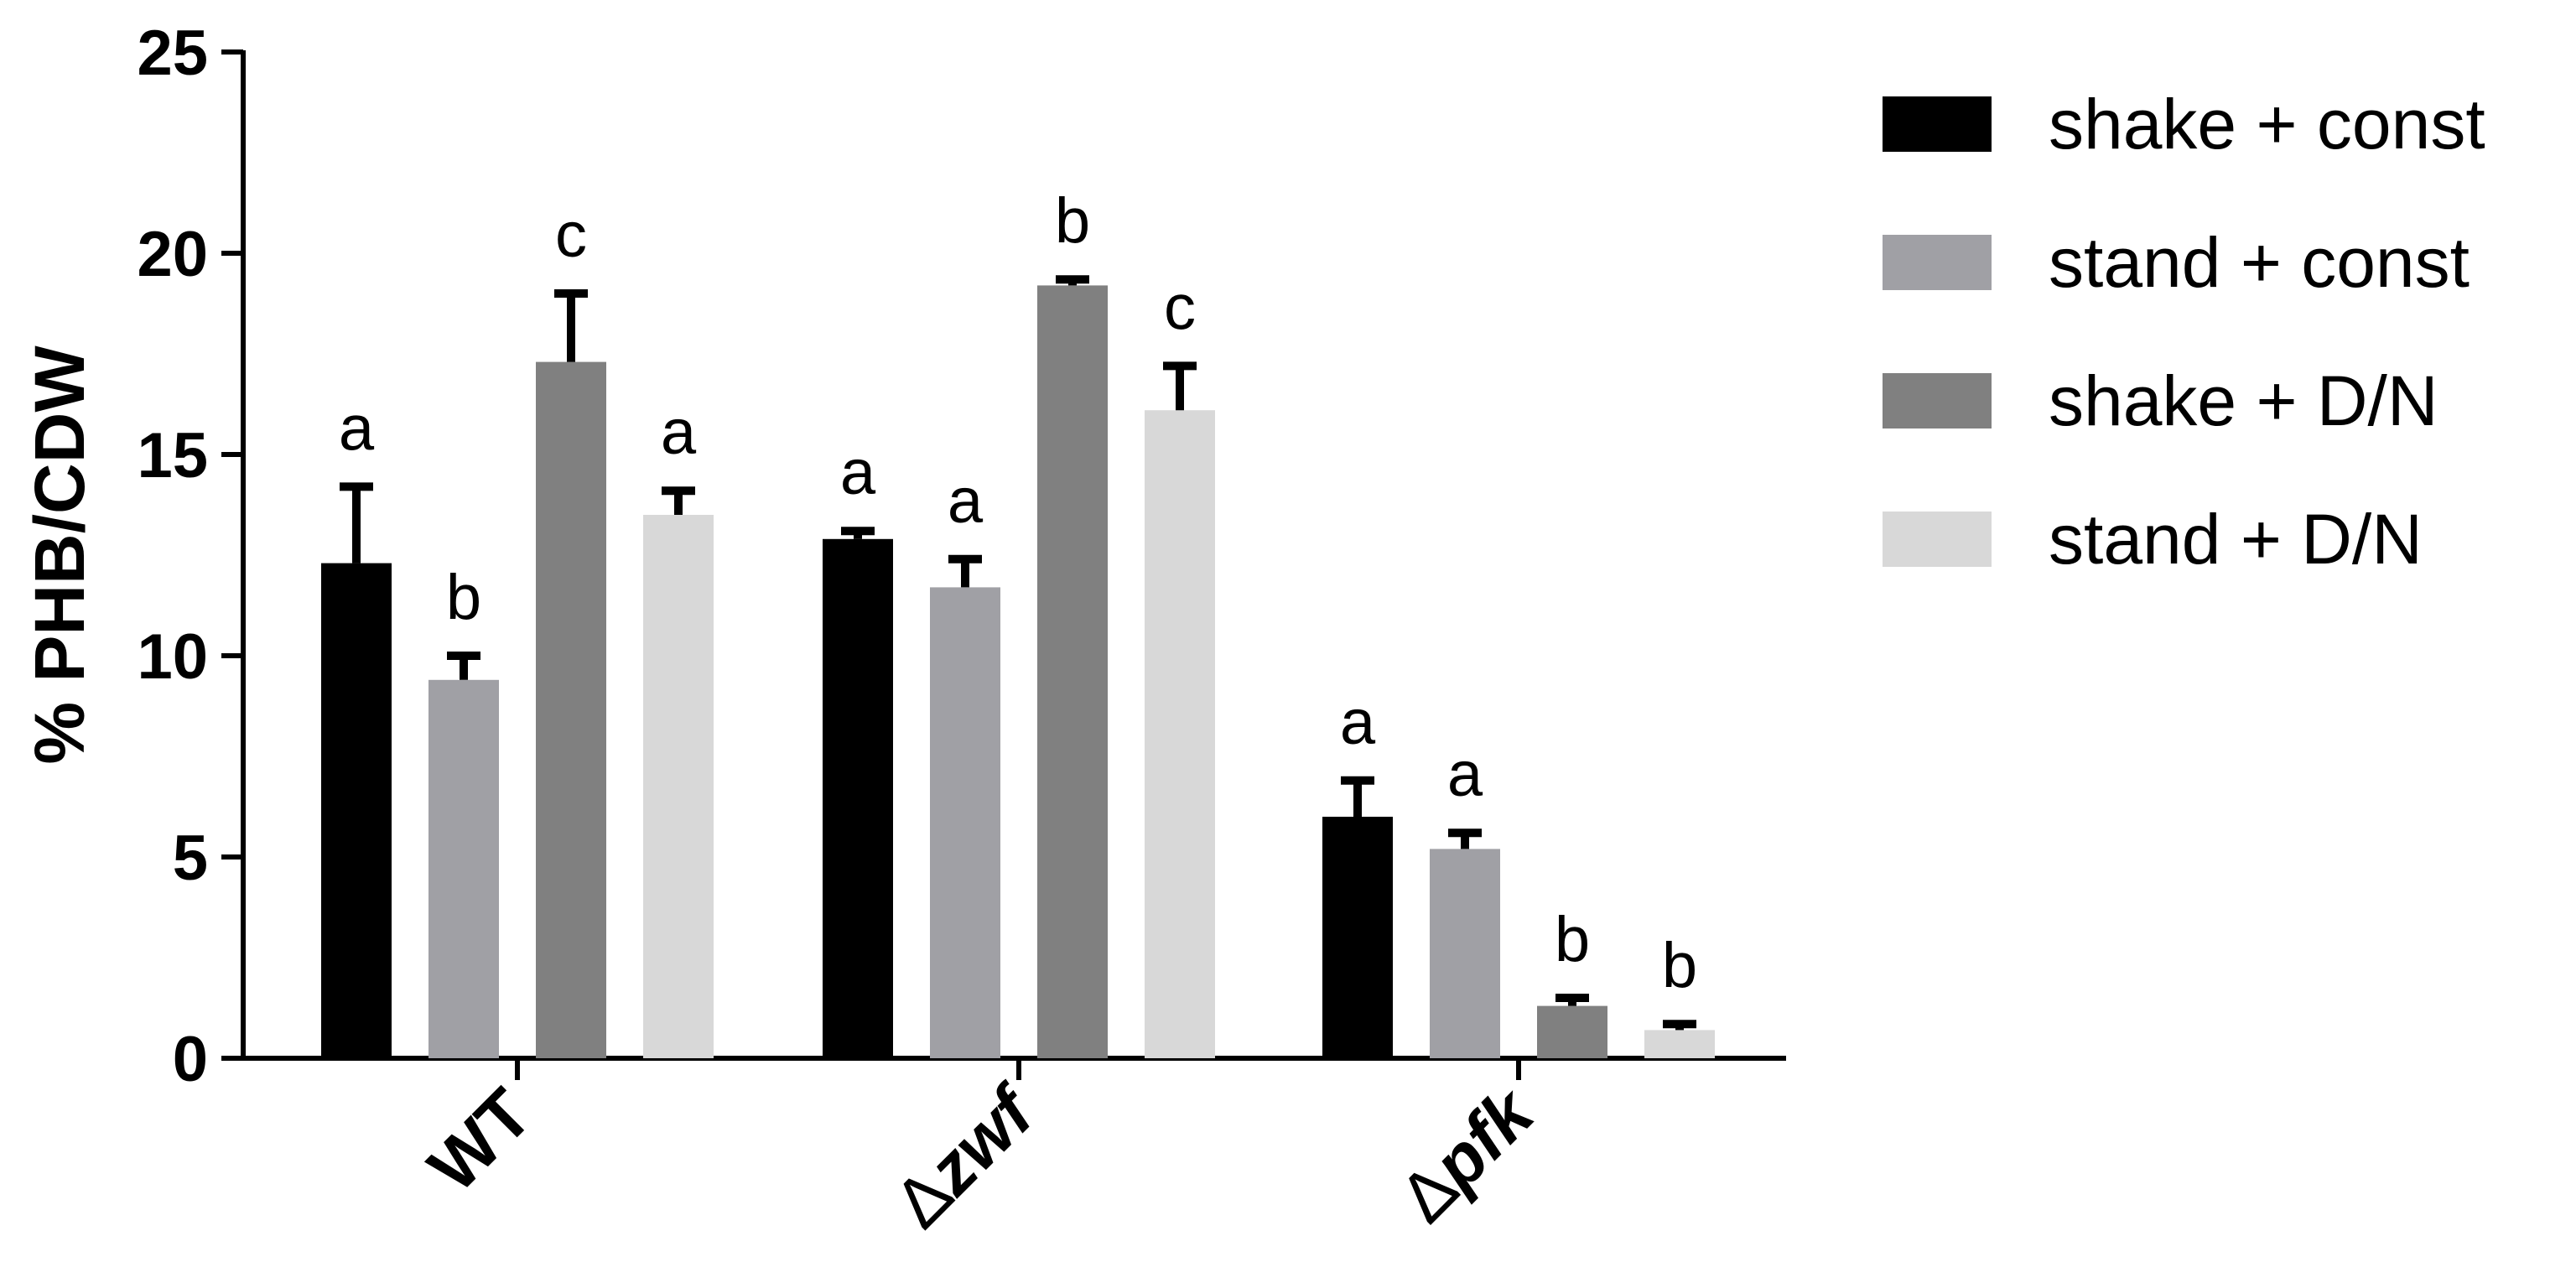  What do you see at coordinates (190, 858) in the screenshot?
I see `y-tick-label: 5` at bounding box center [190, 858].